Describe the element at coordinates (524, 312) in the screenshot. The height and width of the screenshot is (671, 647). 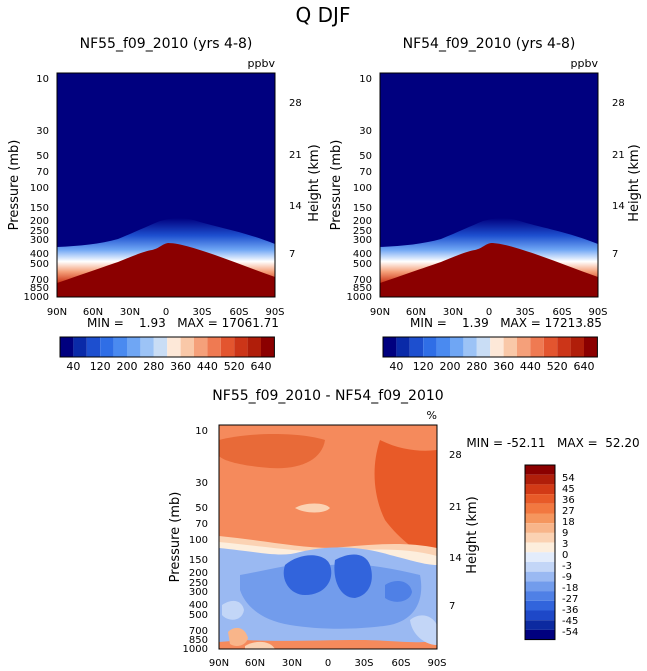
I see `x-tick-label: 30S` at that location.